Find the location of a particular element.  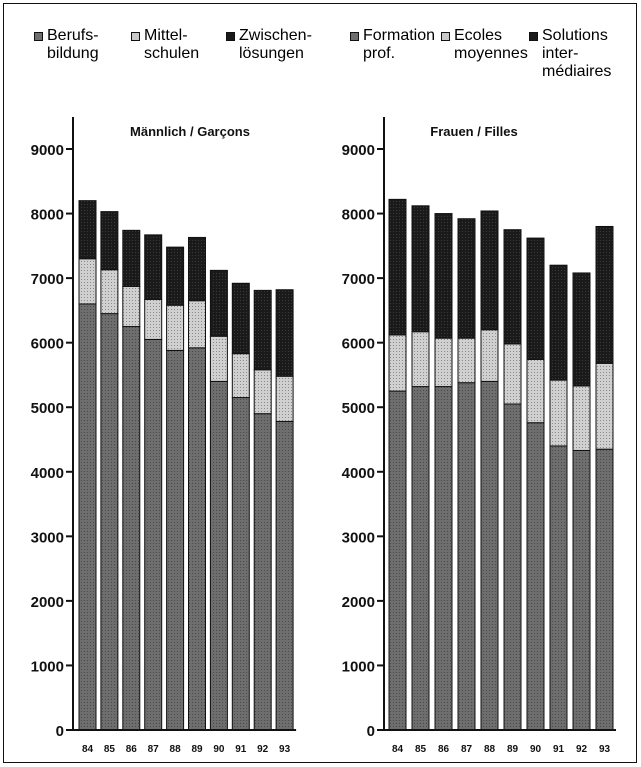

legend-label-mittelschulen: Mittel- schulen is located at coordinates (172, 44).